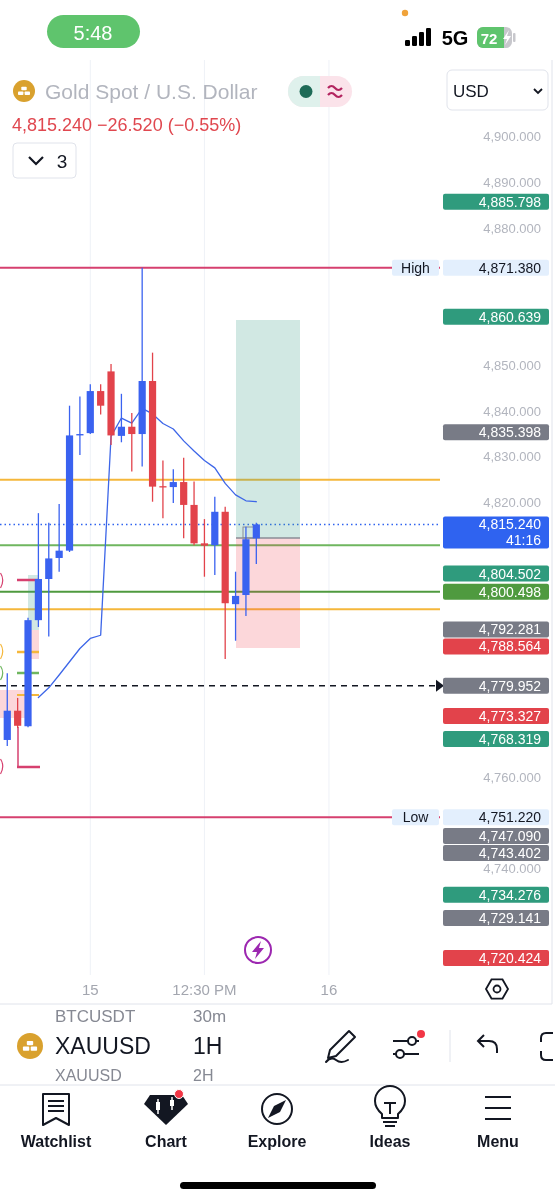 The image size is (555, 1200). I want to click on y-tick-label: 4,792.281, so click(510, 629).